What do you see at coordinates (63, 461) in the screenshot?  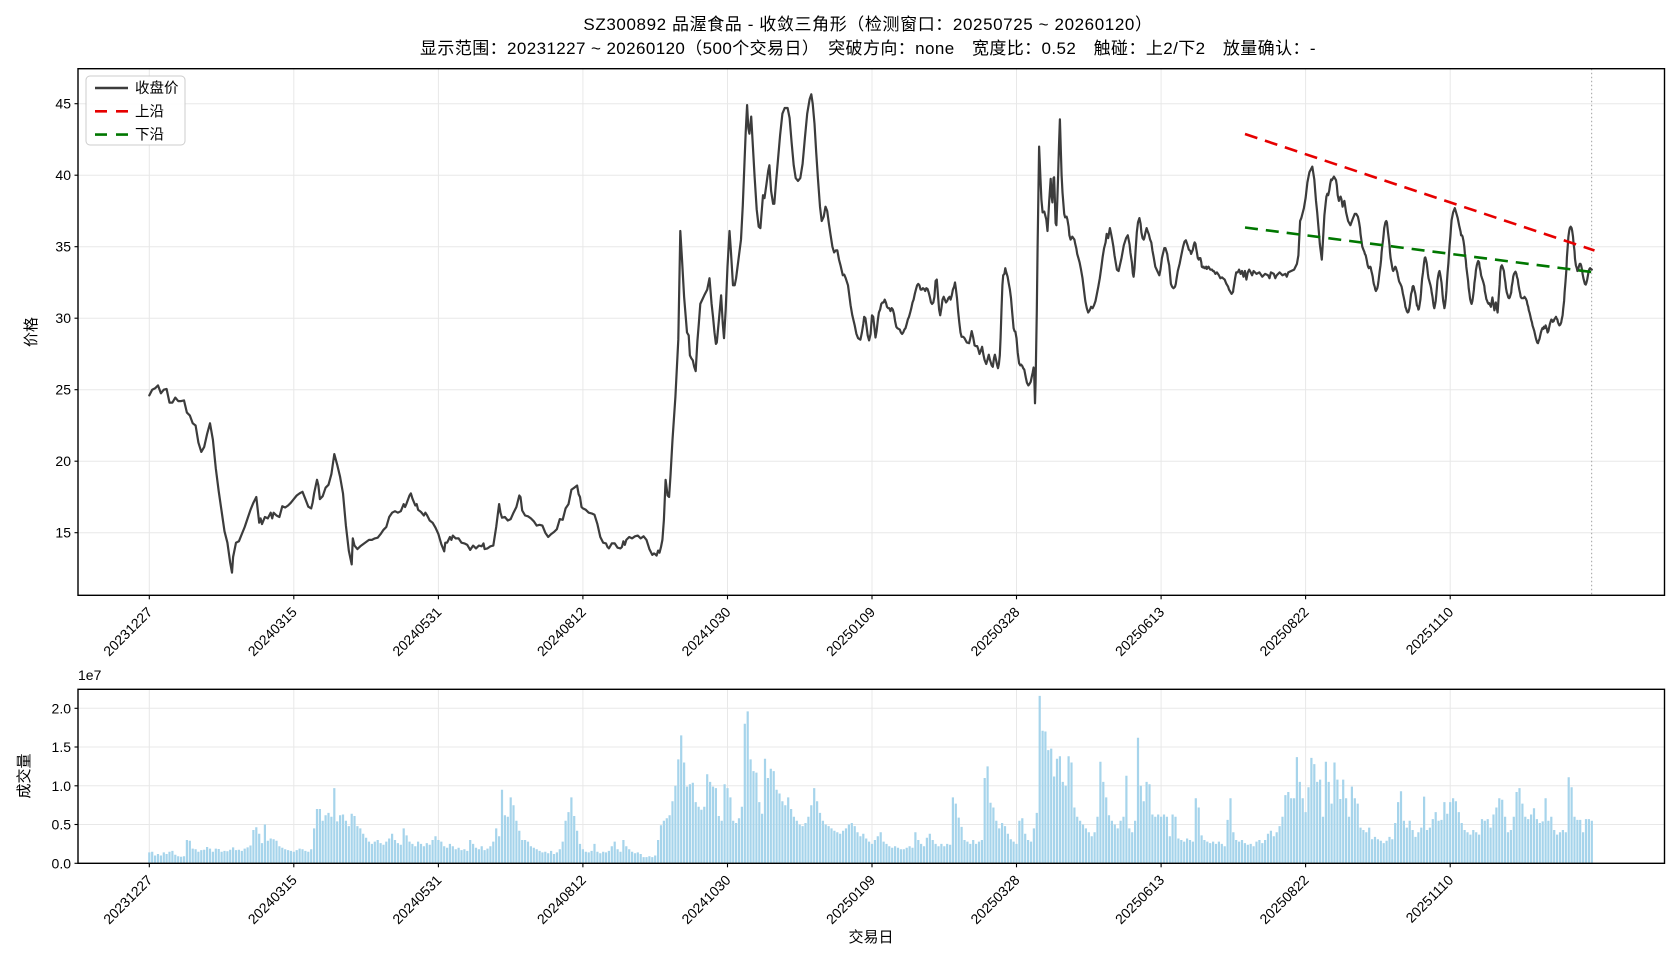 I see `svg-text: 20` at bounding box center [63, 461].